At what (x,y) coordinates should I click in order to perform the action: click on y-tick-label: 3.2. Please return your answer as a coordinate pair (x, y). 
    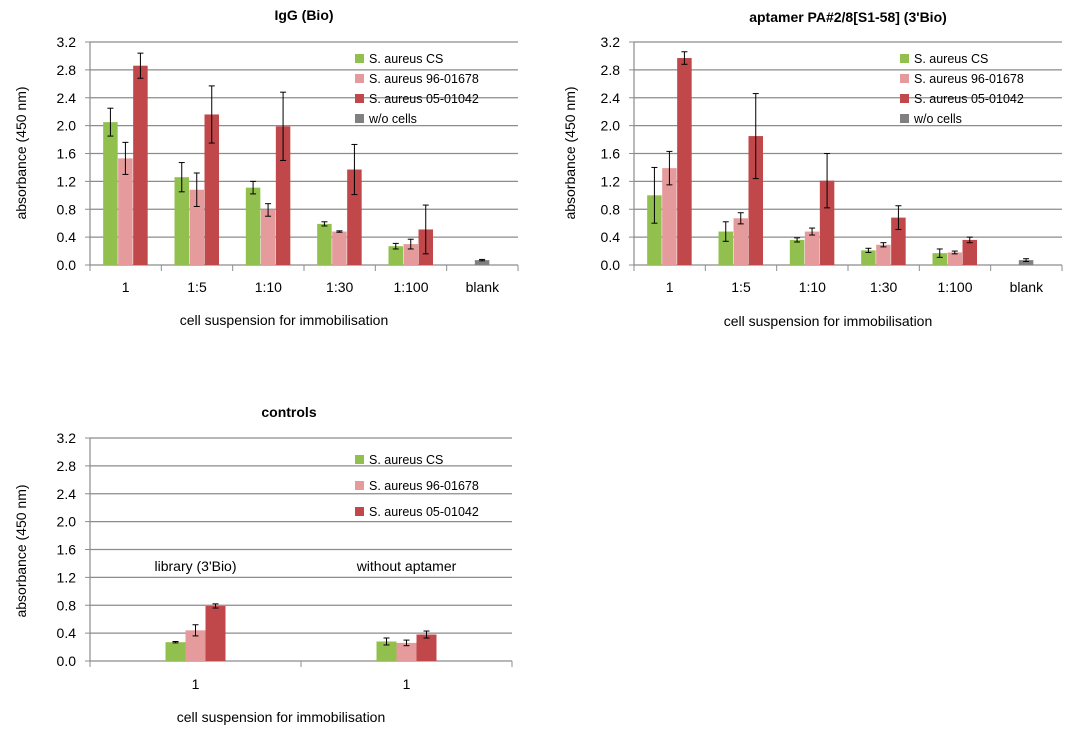
    Looking at the image, I should click on (67, 42).